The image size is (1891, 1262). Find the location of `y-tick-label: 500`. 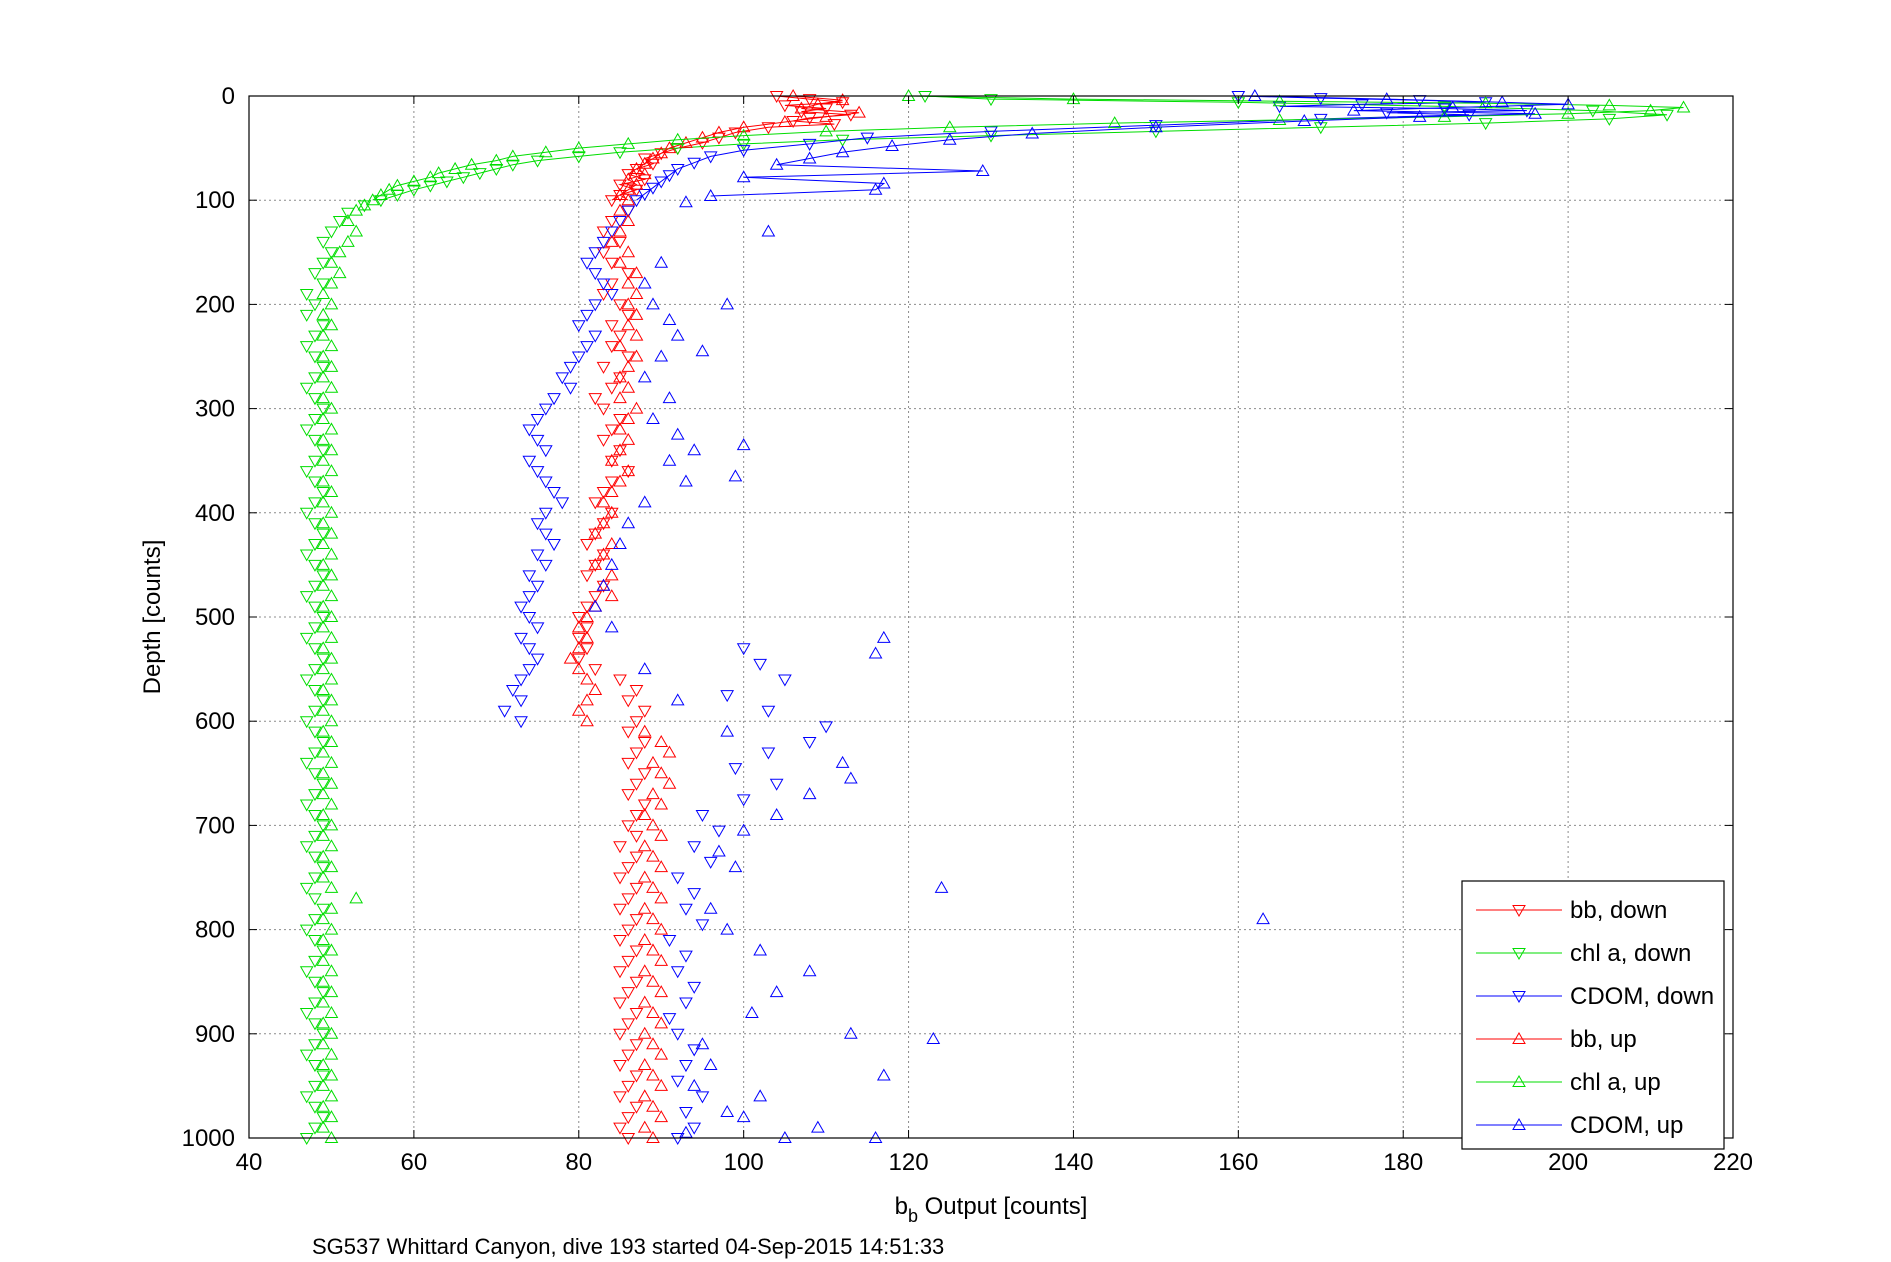

y-tick-label: 500 is located at coordinates (215, 617).